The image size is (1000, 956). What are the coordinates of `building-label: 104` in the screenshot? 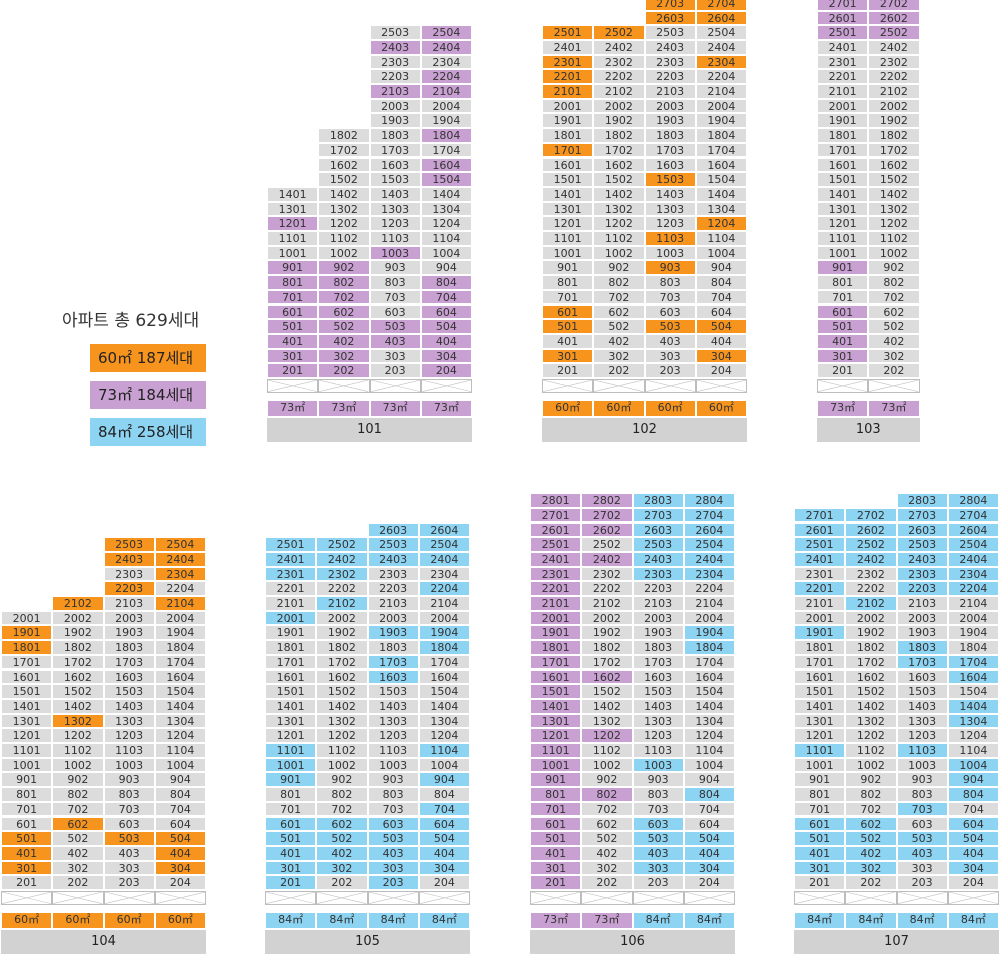 It's located at (103, 942).